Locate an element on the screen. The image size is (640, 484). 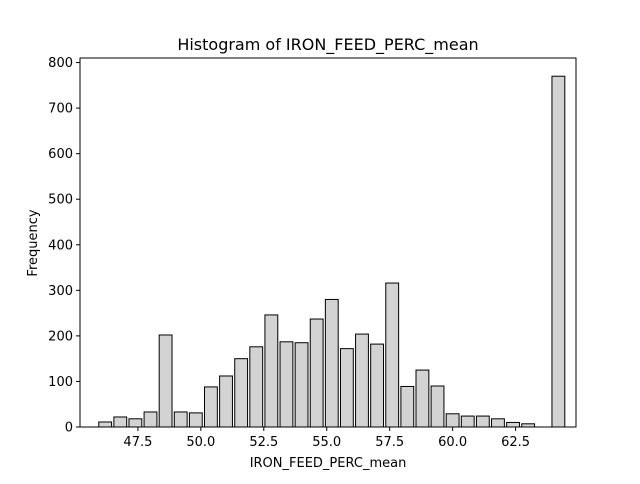
x-tick-label: 55.0 is located at coordinates (326, 442).